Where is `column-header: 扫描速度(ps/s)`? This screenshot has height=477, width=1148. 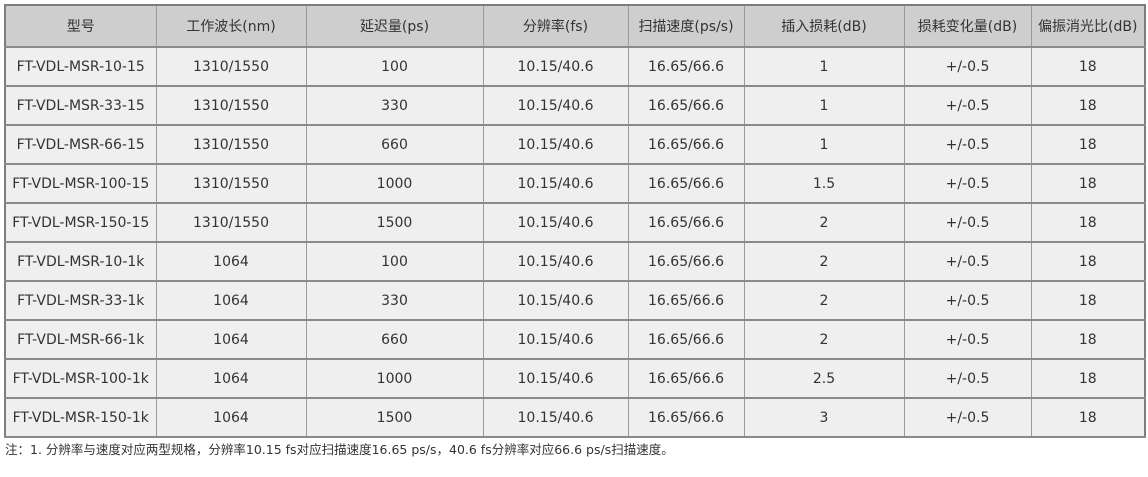
column-header: 扫描速度(ps/s) is located at coordinates (686, 26).